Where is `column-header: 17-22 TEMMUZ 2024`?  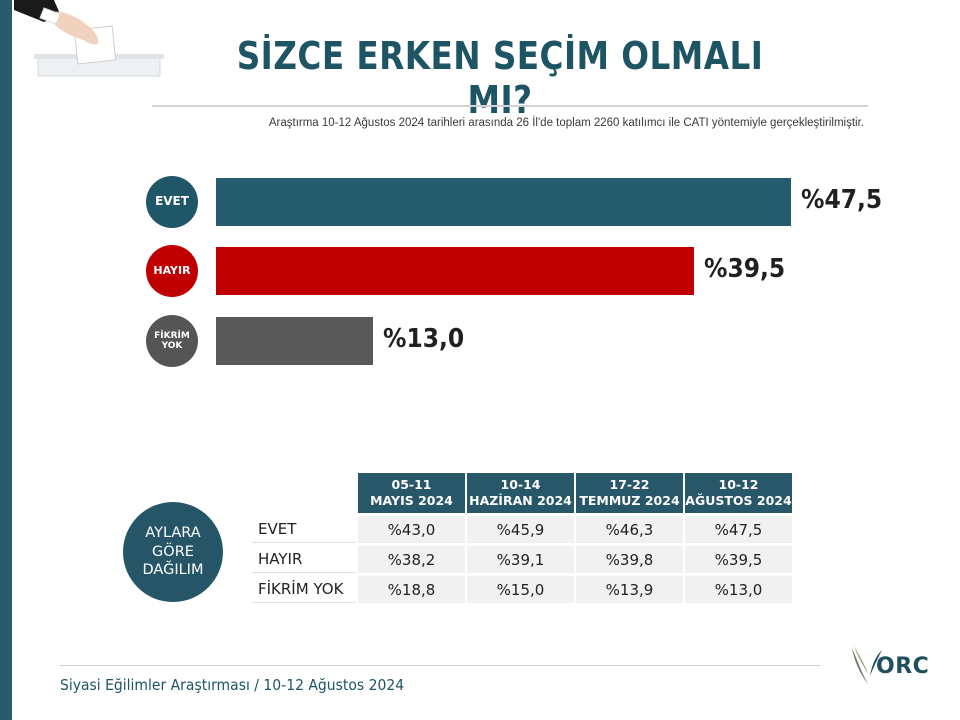 column-header: 17-22 TEMMUZ 2024 is located at coordinates (629, 493).